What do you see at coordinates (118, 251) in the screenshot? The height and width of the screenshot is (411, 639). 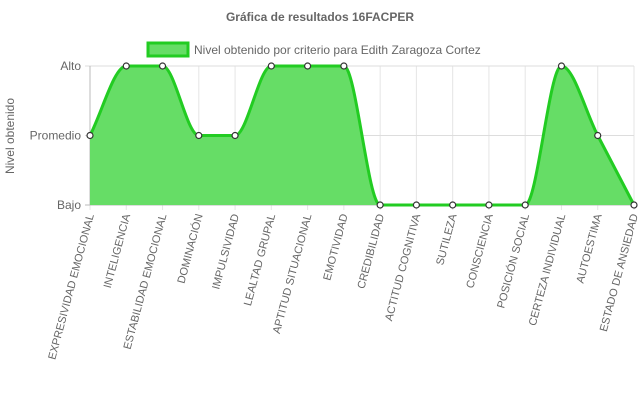 I see `x-tick-label: INTELIGENCIA` at bounding box center [118, 251].